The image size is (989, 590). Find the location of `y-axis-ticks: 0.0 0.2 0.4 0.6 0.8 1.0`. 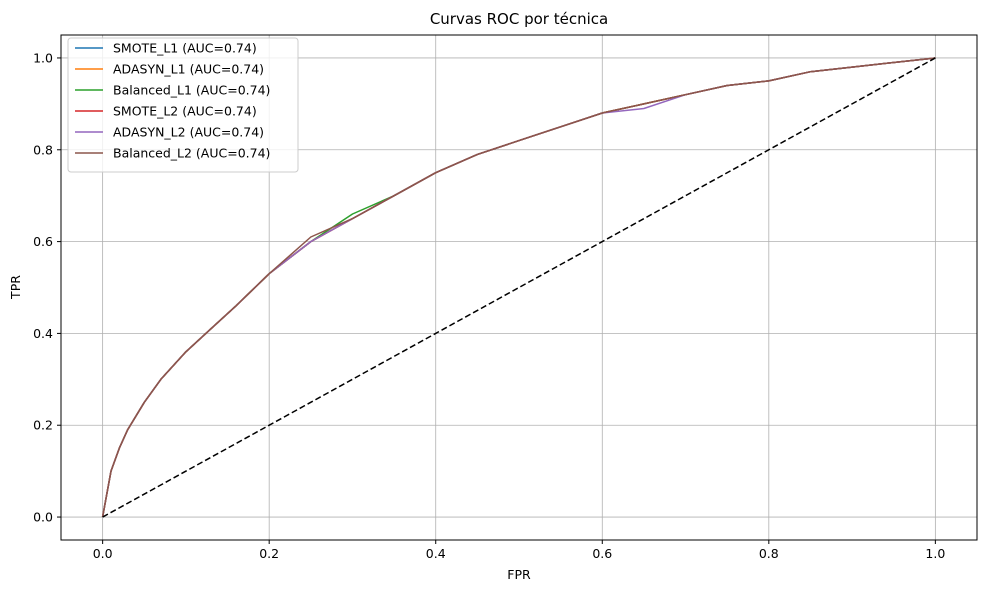

y-axis-ticks: 0.0 0.2 0.4 0.6 0.8 1.0 is located at coordinates (47, 287).